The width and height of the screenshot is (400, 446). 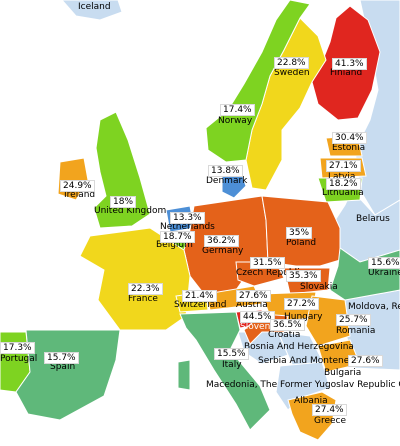 I want to click on country-value-poland: 35%, so click(x=299, y=233).